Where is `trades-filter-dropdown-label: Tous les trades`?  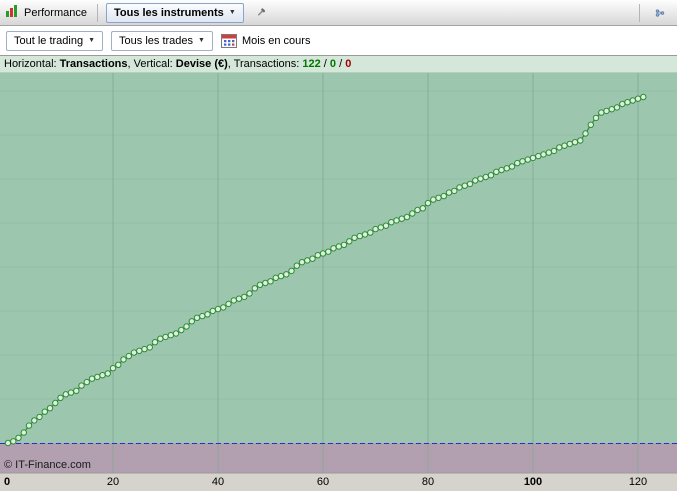
trades-filter-dropdown-label: Tous les trades is located at coordinates (156, 40).